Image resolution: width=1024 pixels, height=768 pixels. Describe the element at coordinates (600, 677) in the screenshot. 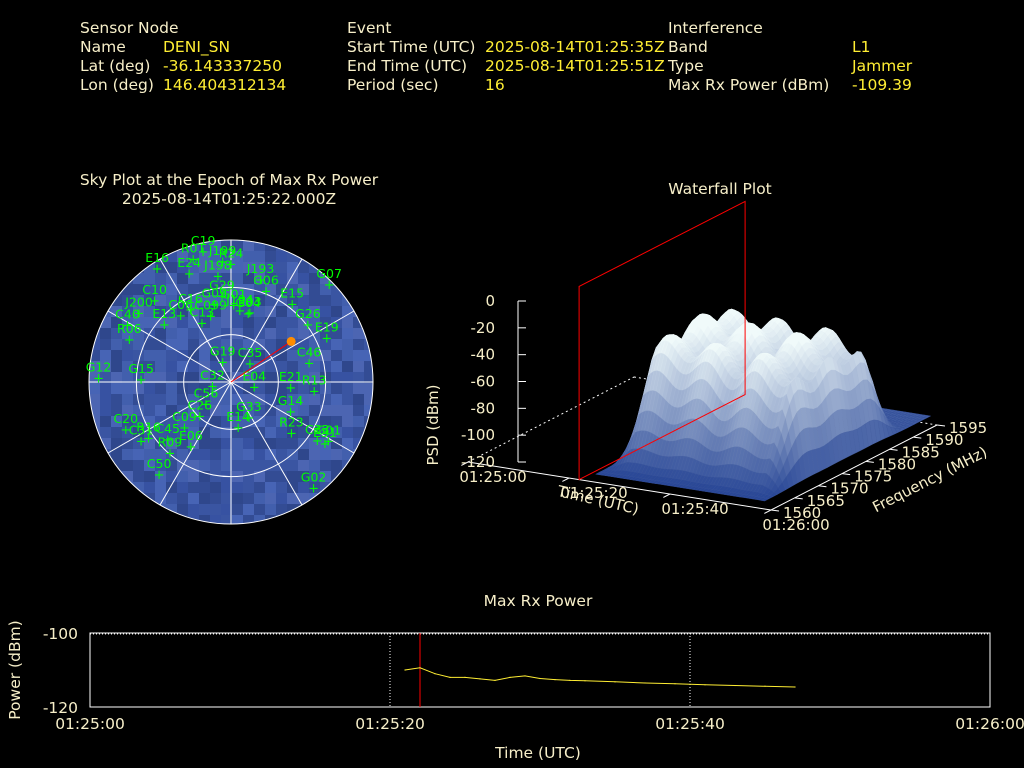

I see `max-rx-power-line` at that location.